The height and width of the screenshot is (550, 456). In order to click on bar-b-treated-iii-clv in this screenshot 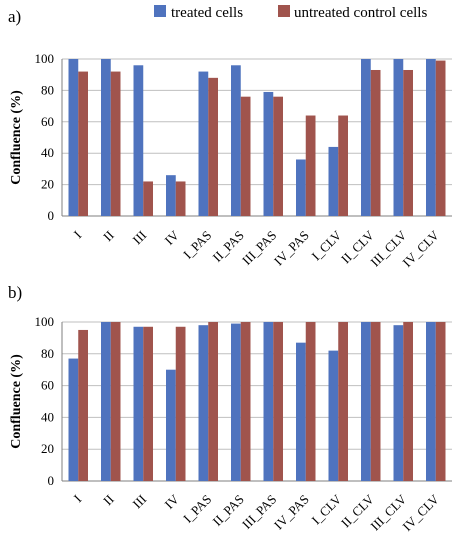, I will do `click(398, 403)`.